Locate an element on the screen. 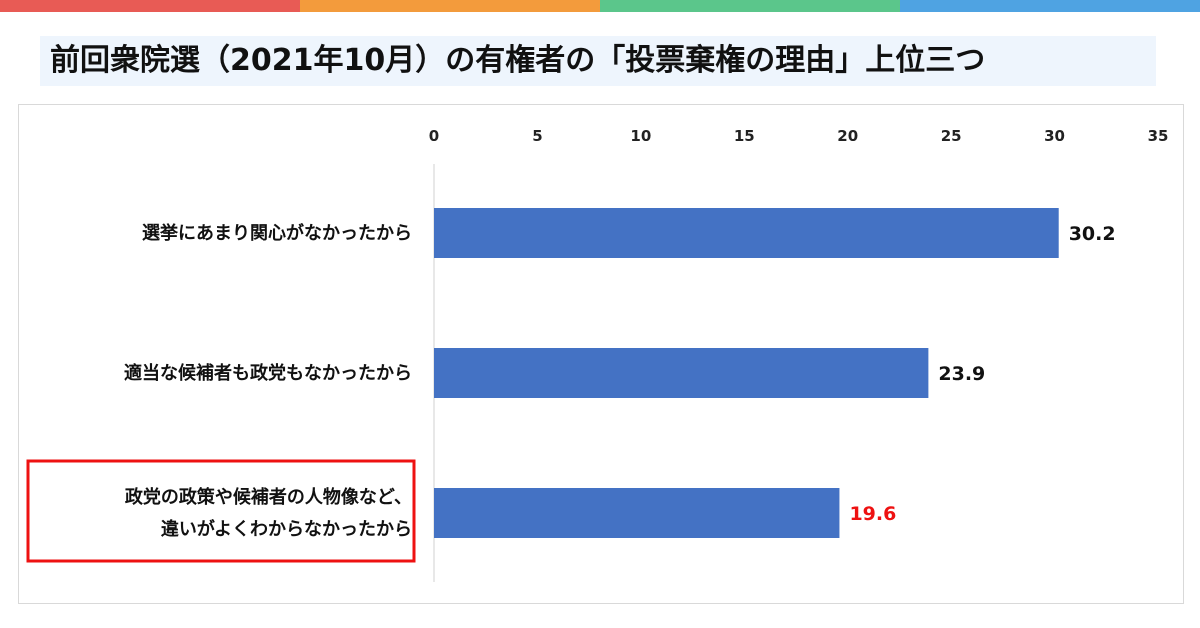  x-tick-label: 30 is located at coordinates (1054, 136).